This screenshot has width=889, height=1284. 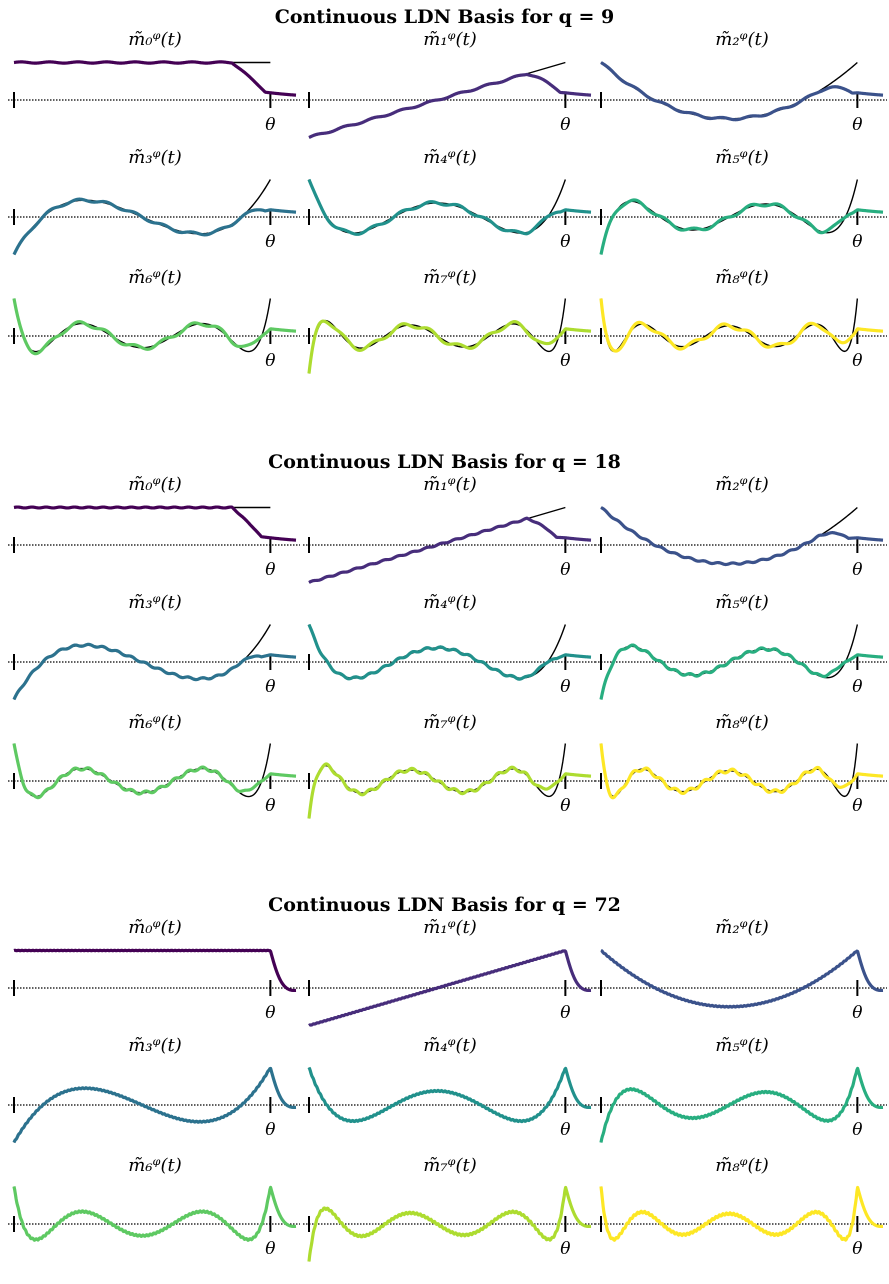 I want to click on block-title: Continuous LDN Basis for q = 9, so click(x=445, y=17).